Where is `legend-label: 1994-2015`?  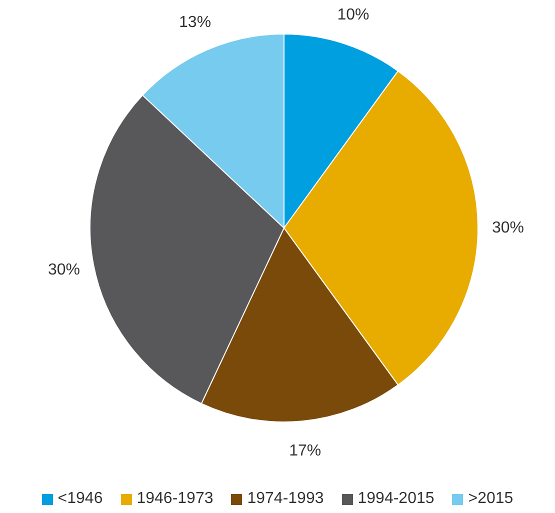 legend-label: 1994-2015 is located at coordinates (396, 499).